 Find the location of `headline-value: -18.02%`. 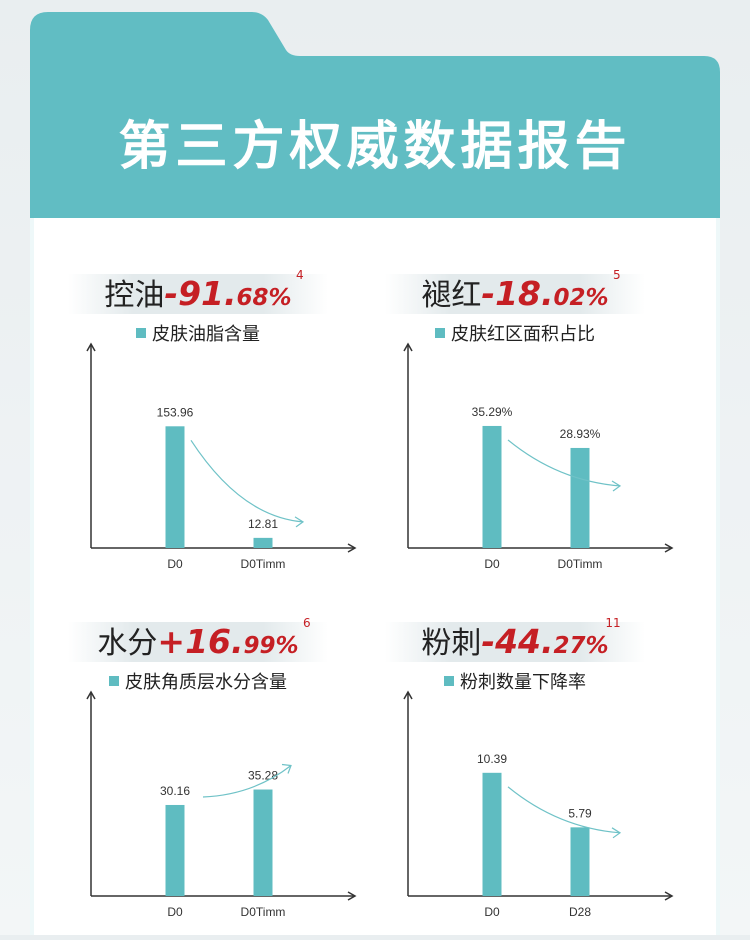

headline-value: -18.02% is located at coordinates (544, 293).